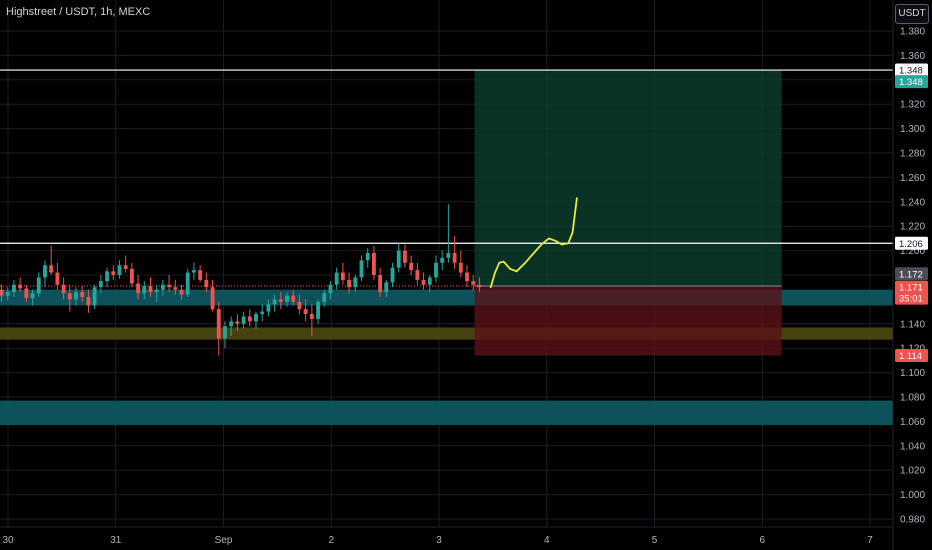 The width and height of the screenshot is (932, 550). Describe the element at coordinates (912, 520) in the screenshot. I see `price-tick-label: 0.980` at that location.